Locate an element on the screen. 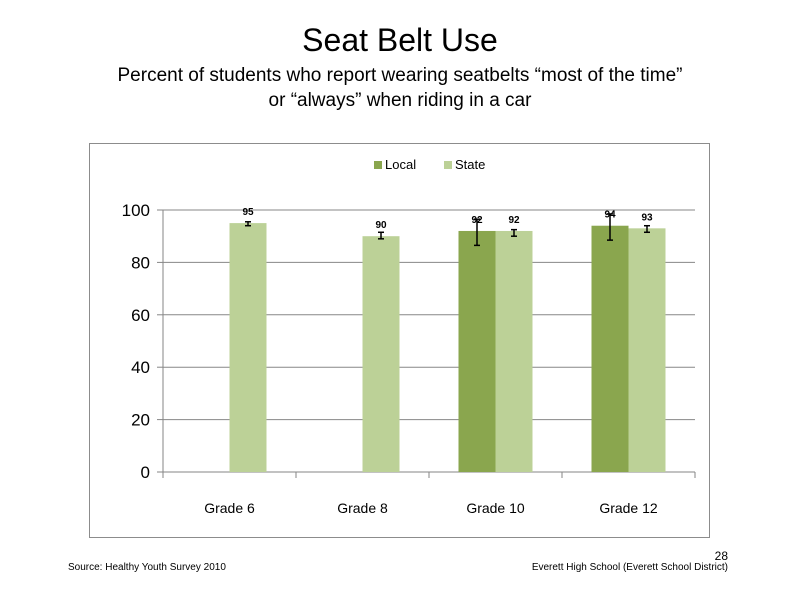  slide-title: Seat Belt Use is located at coordinates (400, 40).